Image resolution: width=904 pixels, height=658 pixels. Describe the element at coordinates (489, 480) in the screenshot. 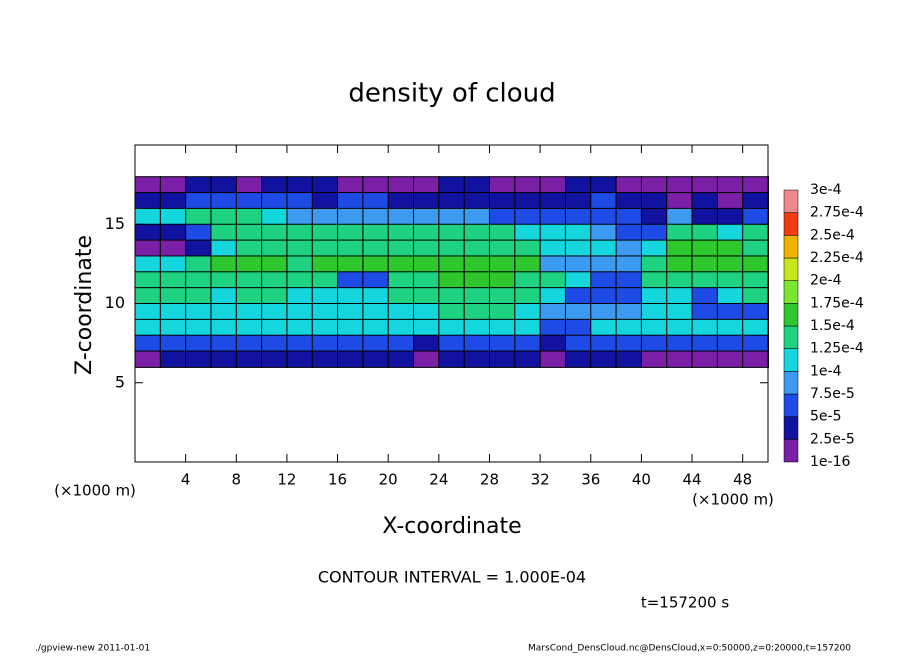

I see `x-tick-label: 28` at that location.